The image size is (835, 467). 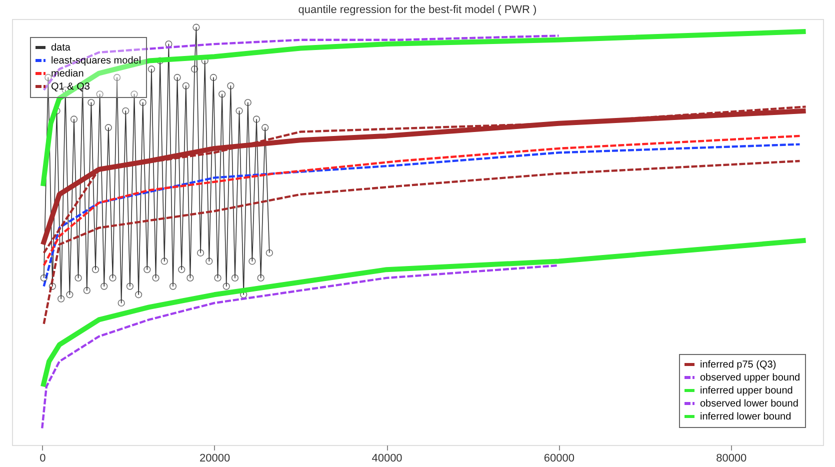 I want to click on legend-label: observed upper bound, so click(x=750, y=378).